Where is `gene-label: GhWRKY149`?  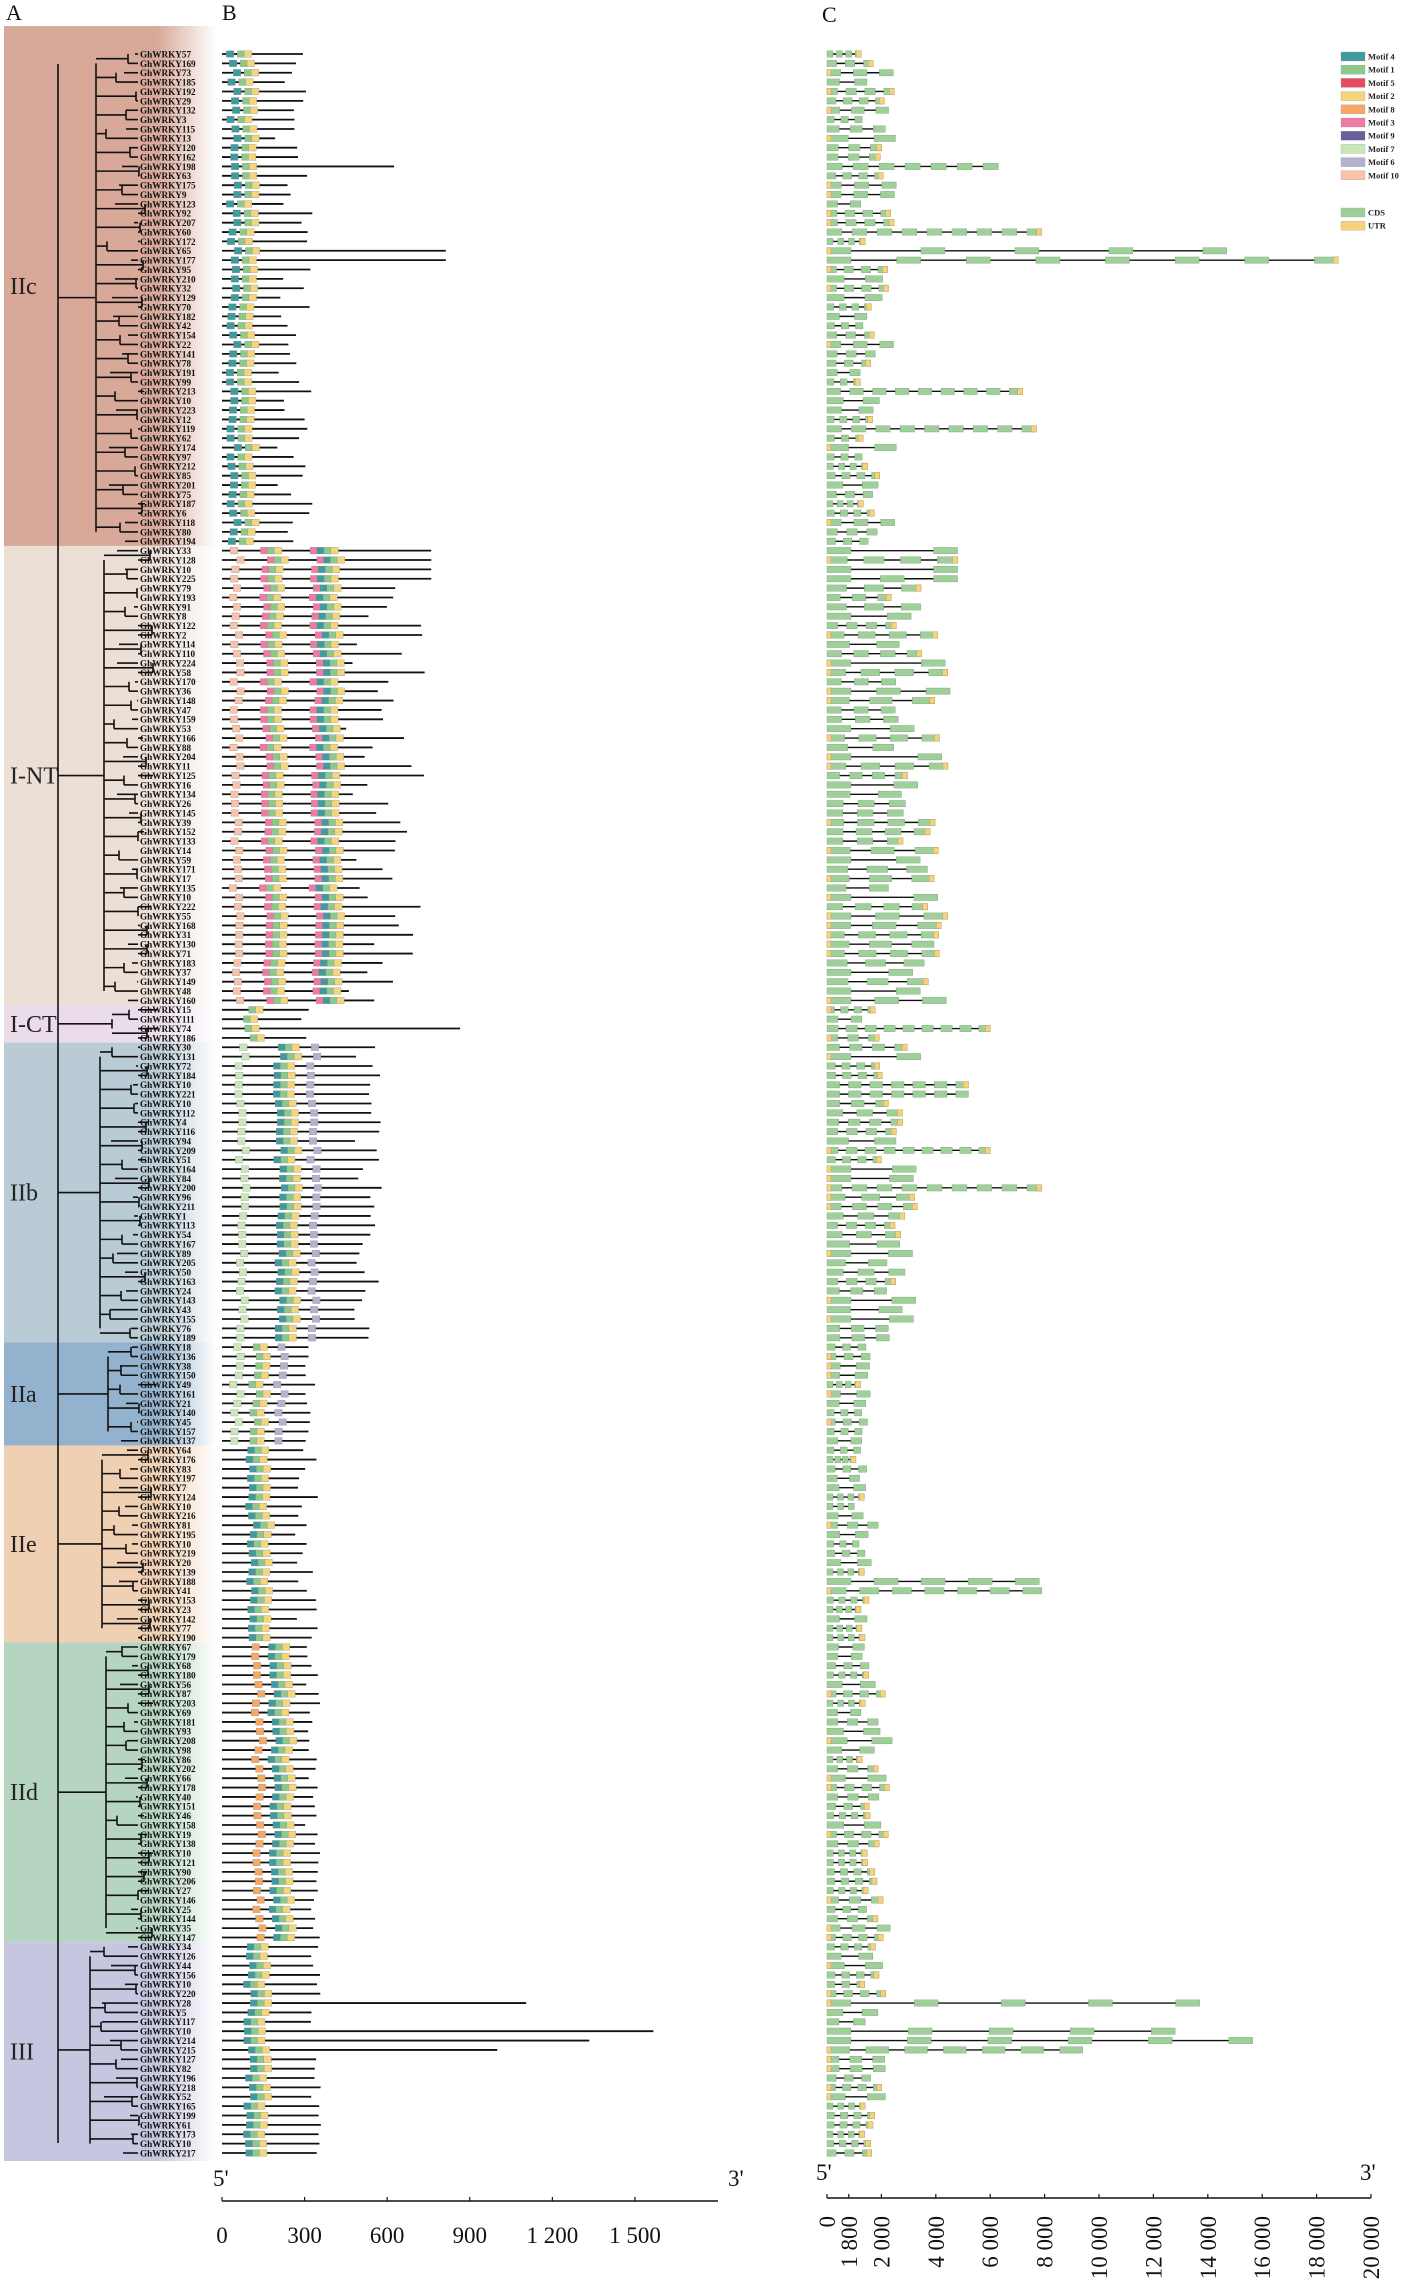
gene-label: GhWRKY149 is located at coordinates (168, 982).